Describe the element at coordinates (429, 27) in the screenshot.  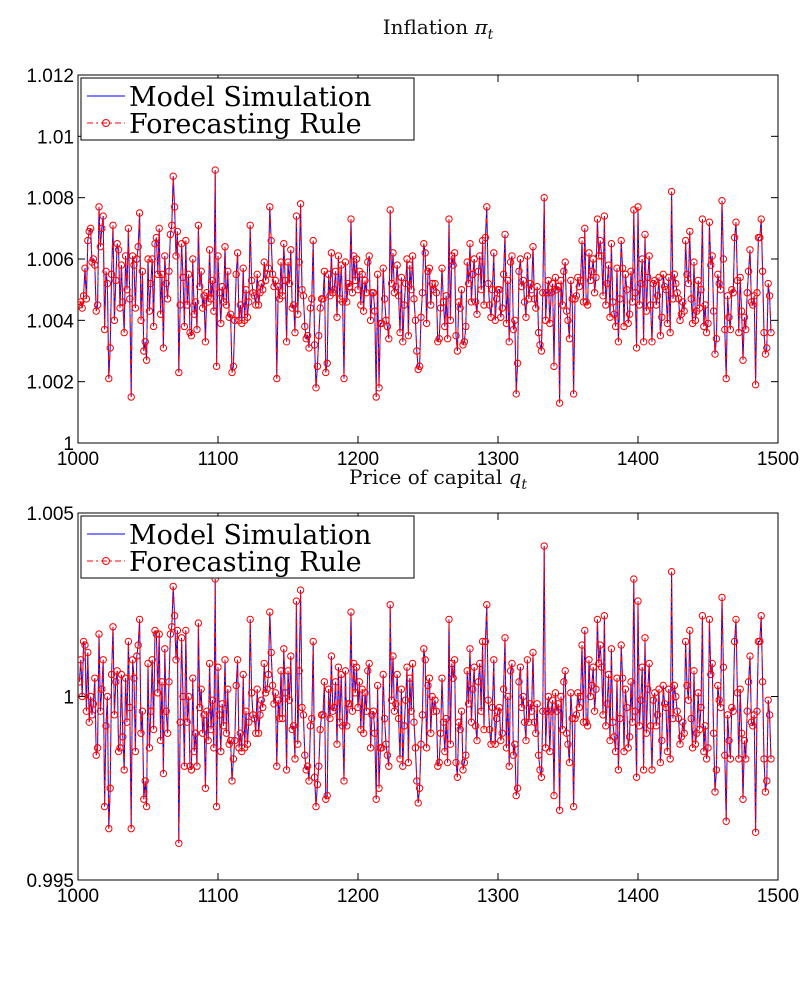
I see `chart-title-text: Inflation` at that location.